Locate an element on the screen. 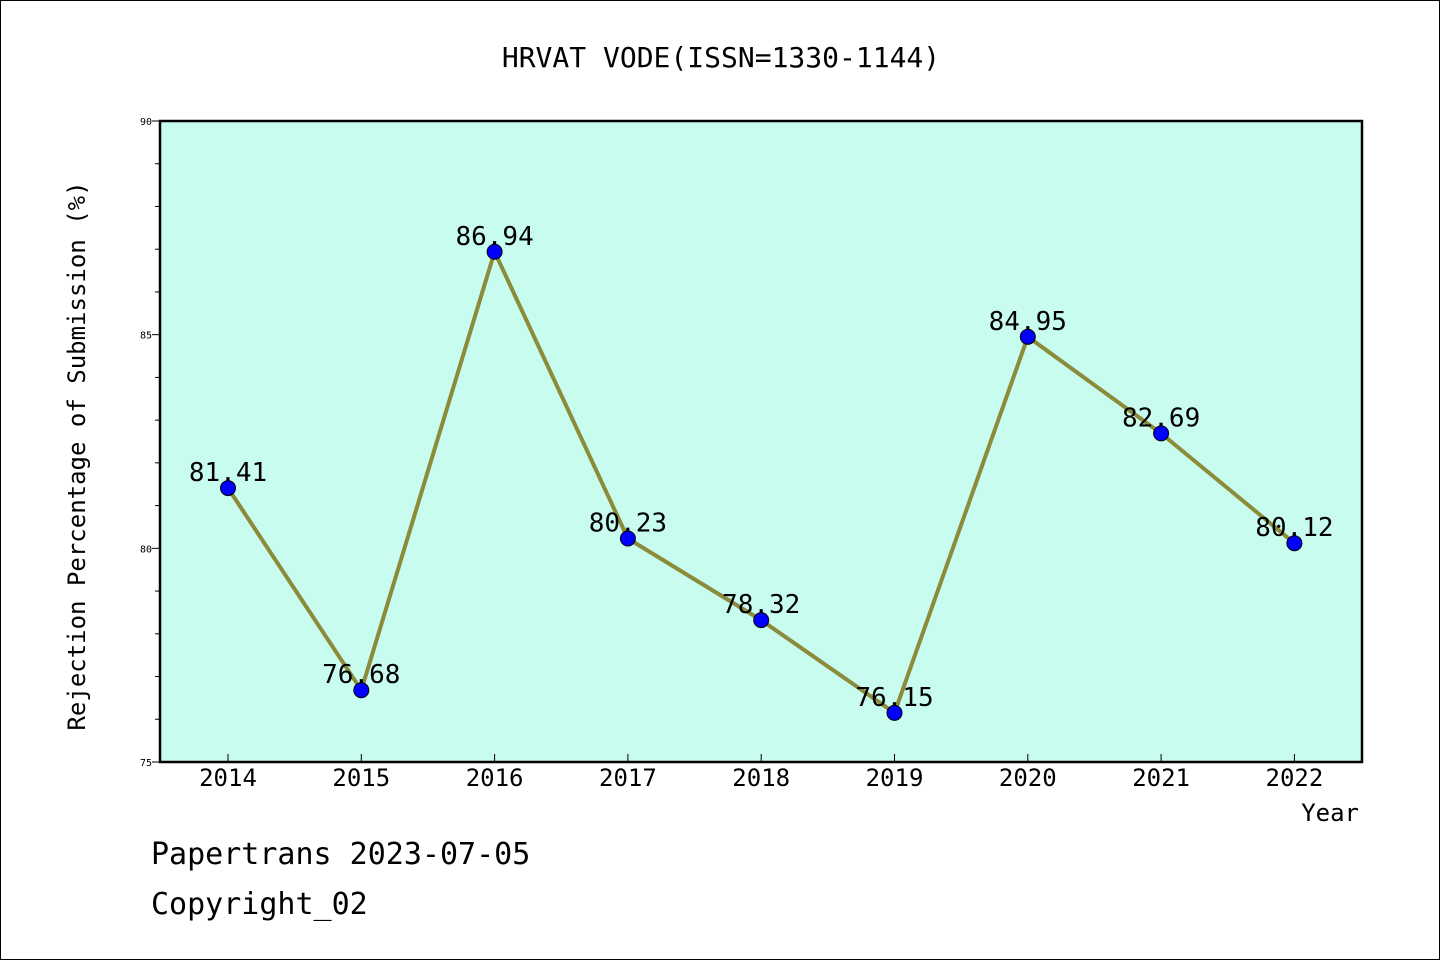 The width and height of the screenshot is (1440, 961). x-tick-label: 2015 is located at coordinates (361, 778).